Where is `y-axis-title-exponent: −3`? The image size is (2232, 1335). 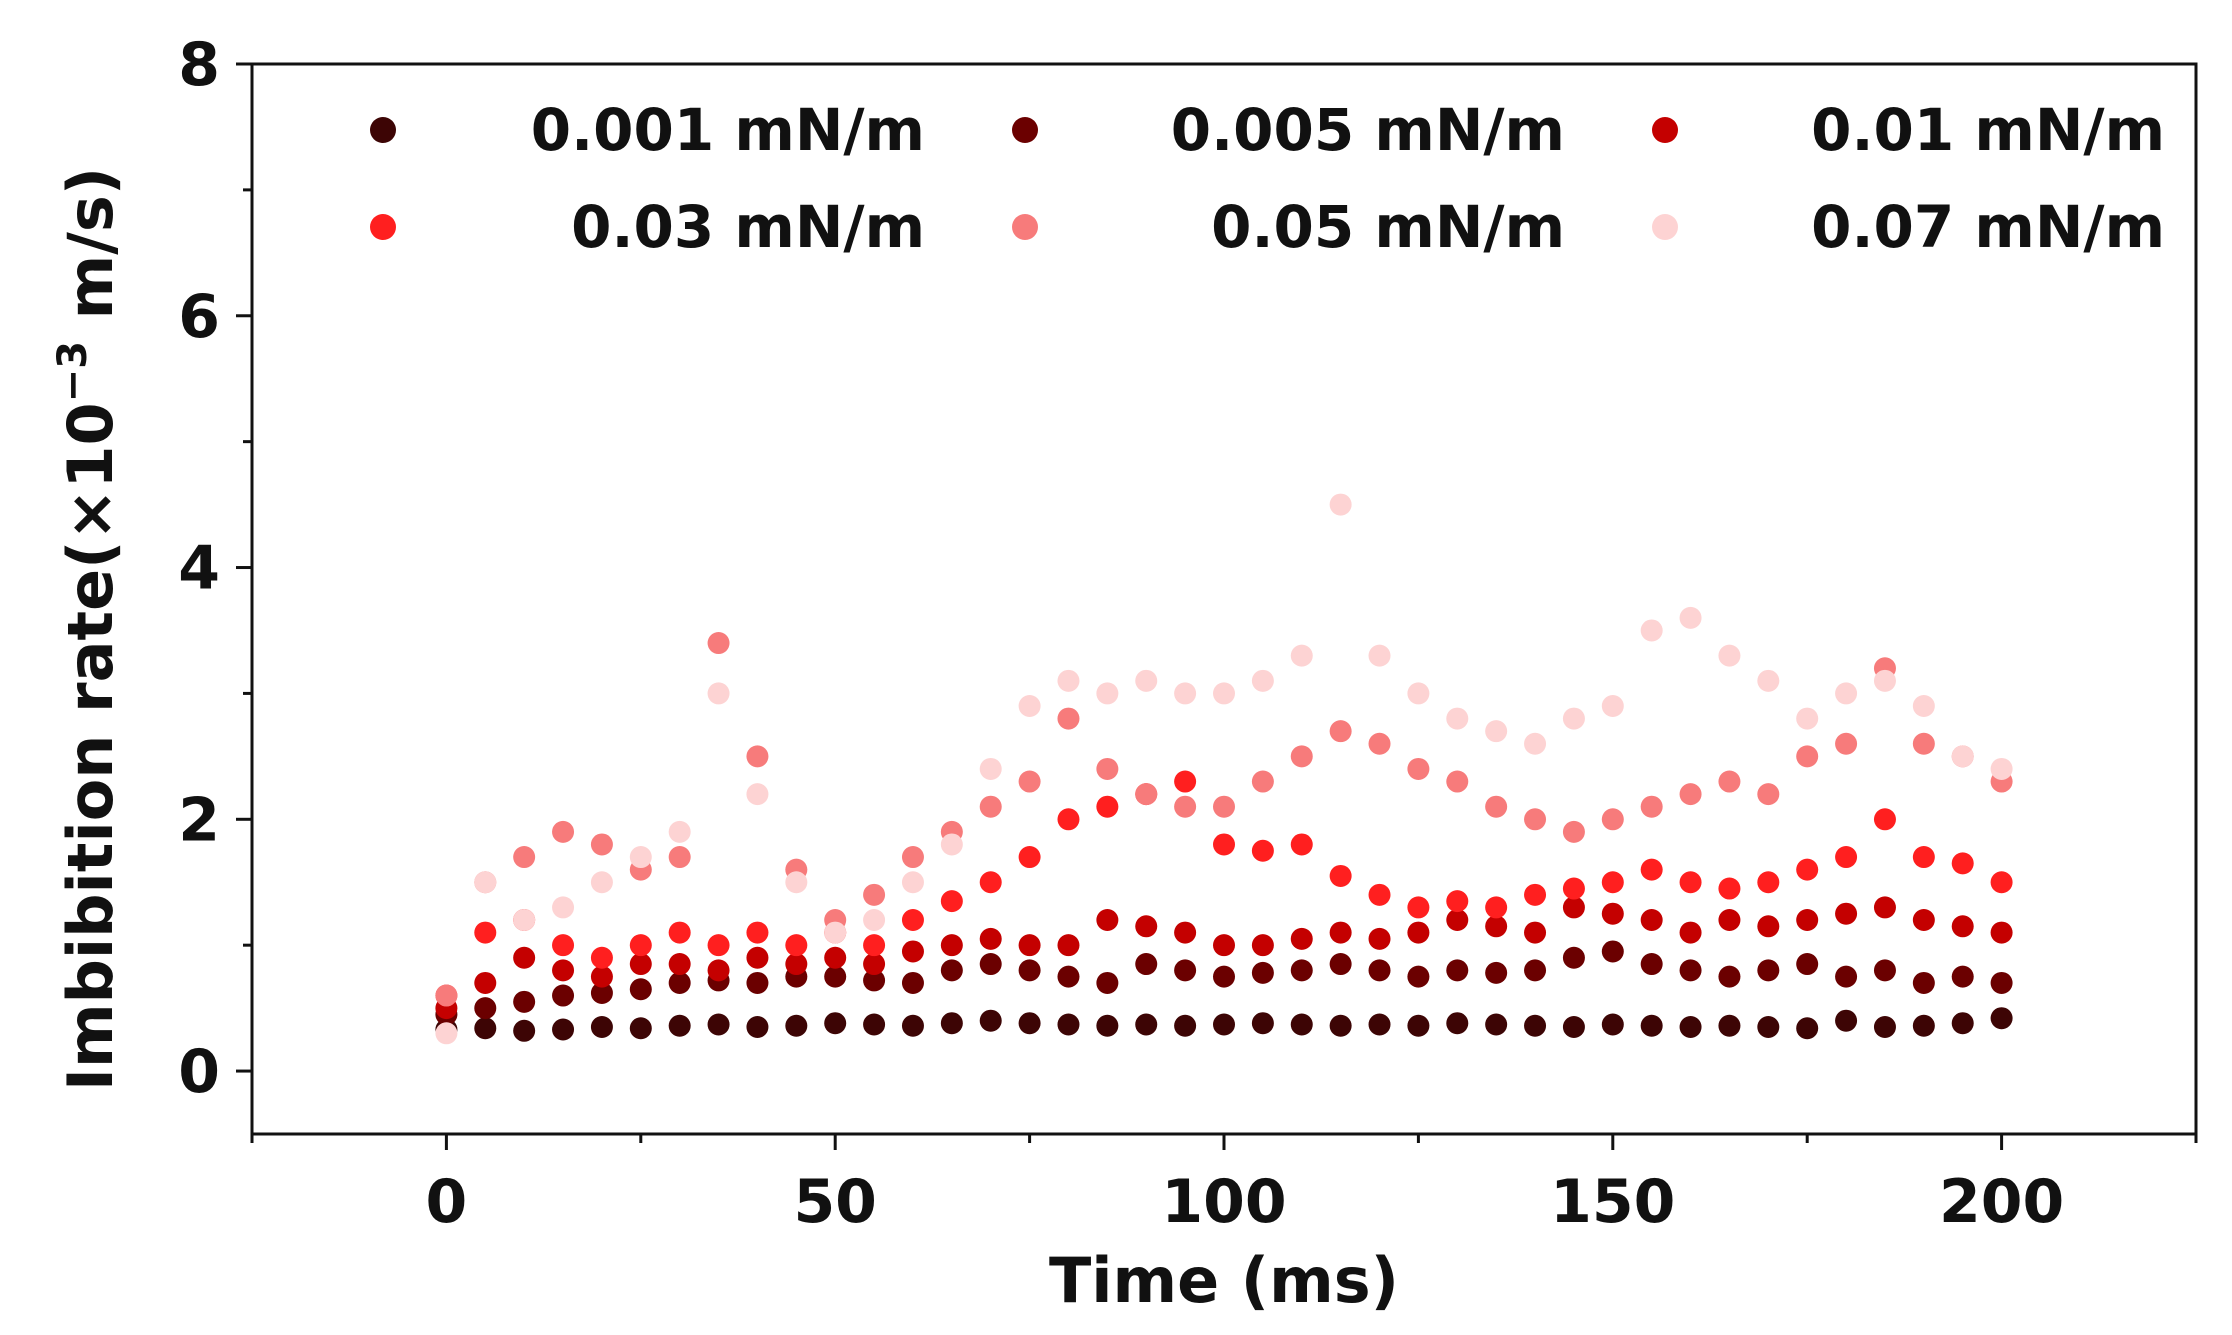 y-axis-title-exponent: −3 is located at coordinates (73, 371).